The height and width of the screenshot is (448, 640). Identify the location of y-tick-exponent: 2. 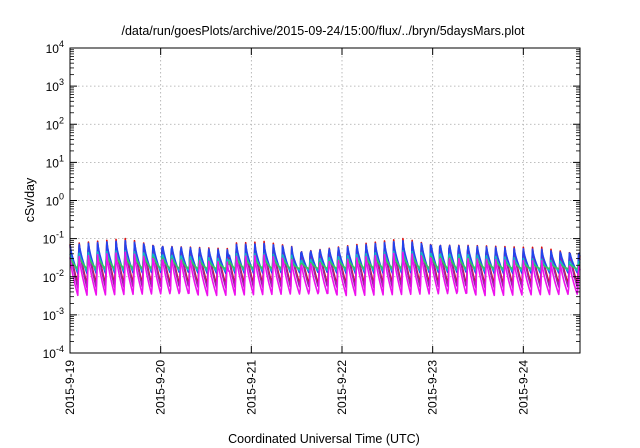
(61, 120).